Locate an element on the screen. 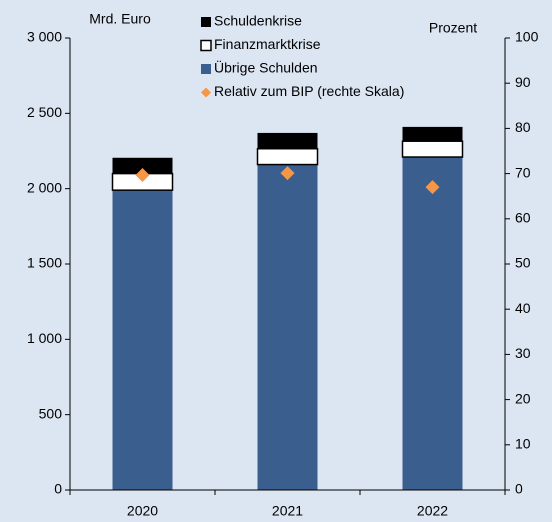 This screenshot has width=552, height=522. y-axis-label: Mrd. Euro is located at coordinates (120, 19).